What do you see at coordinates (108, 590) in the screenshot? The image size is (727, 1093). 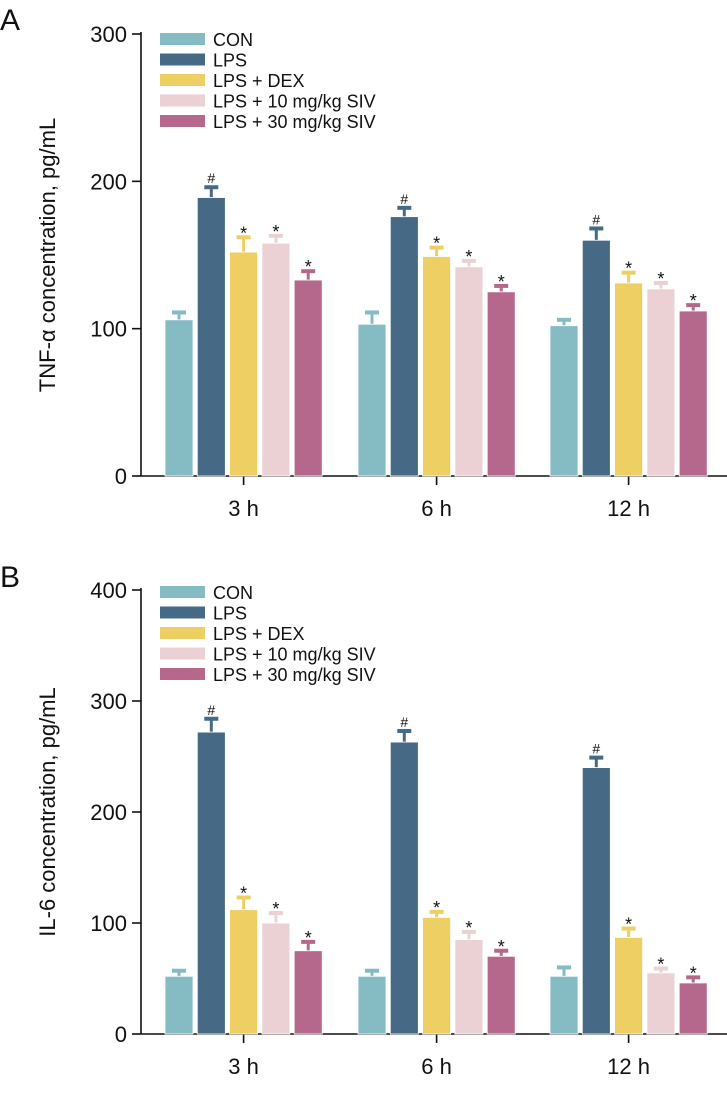 I see `y-tick-label: 400` at bounding box center [108, 590].